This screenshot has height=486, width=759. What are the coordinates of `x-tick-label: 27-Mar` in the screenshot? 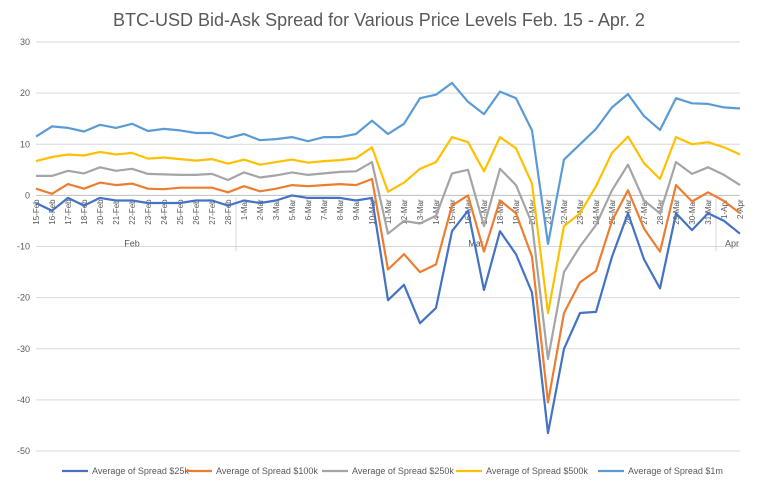 It's located at (644, 212).